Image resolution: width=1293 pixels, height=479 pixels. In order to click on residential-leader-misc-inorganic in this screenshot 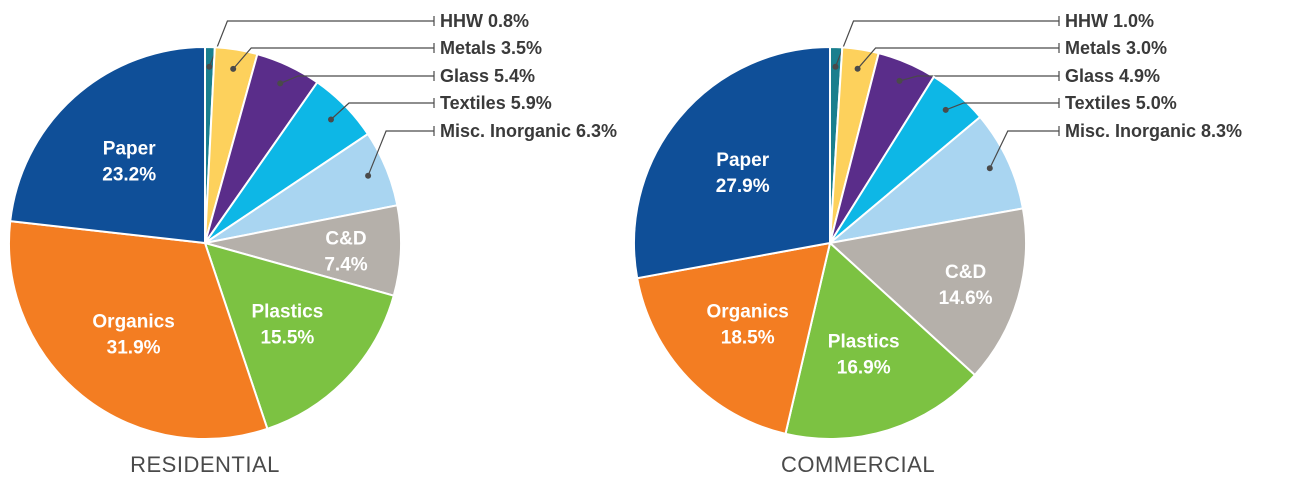, I will do `click(400, 153)`.